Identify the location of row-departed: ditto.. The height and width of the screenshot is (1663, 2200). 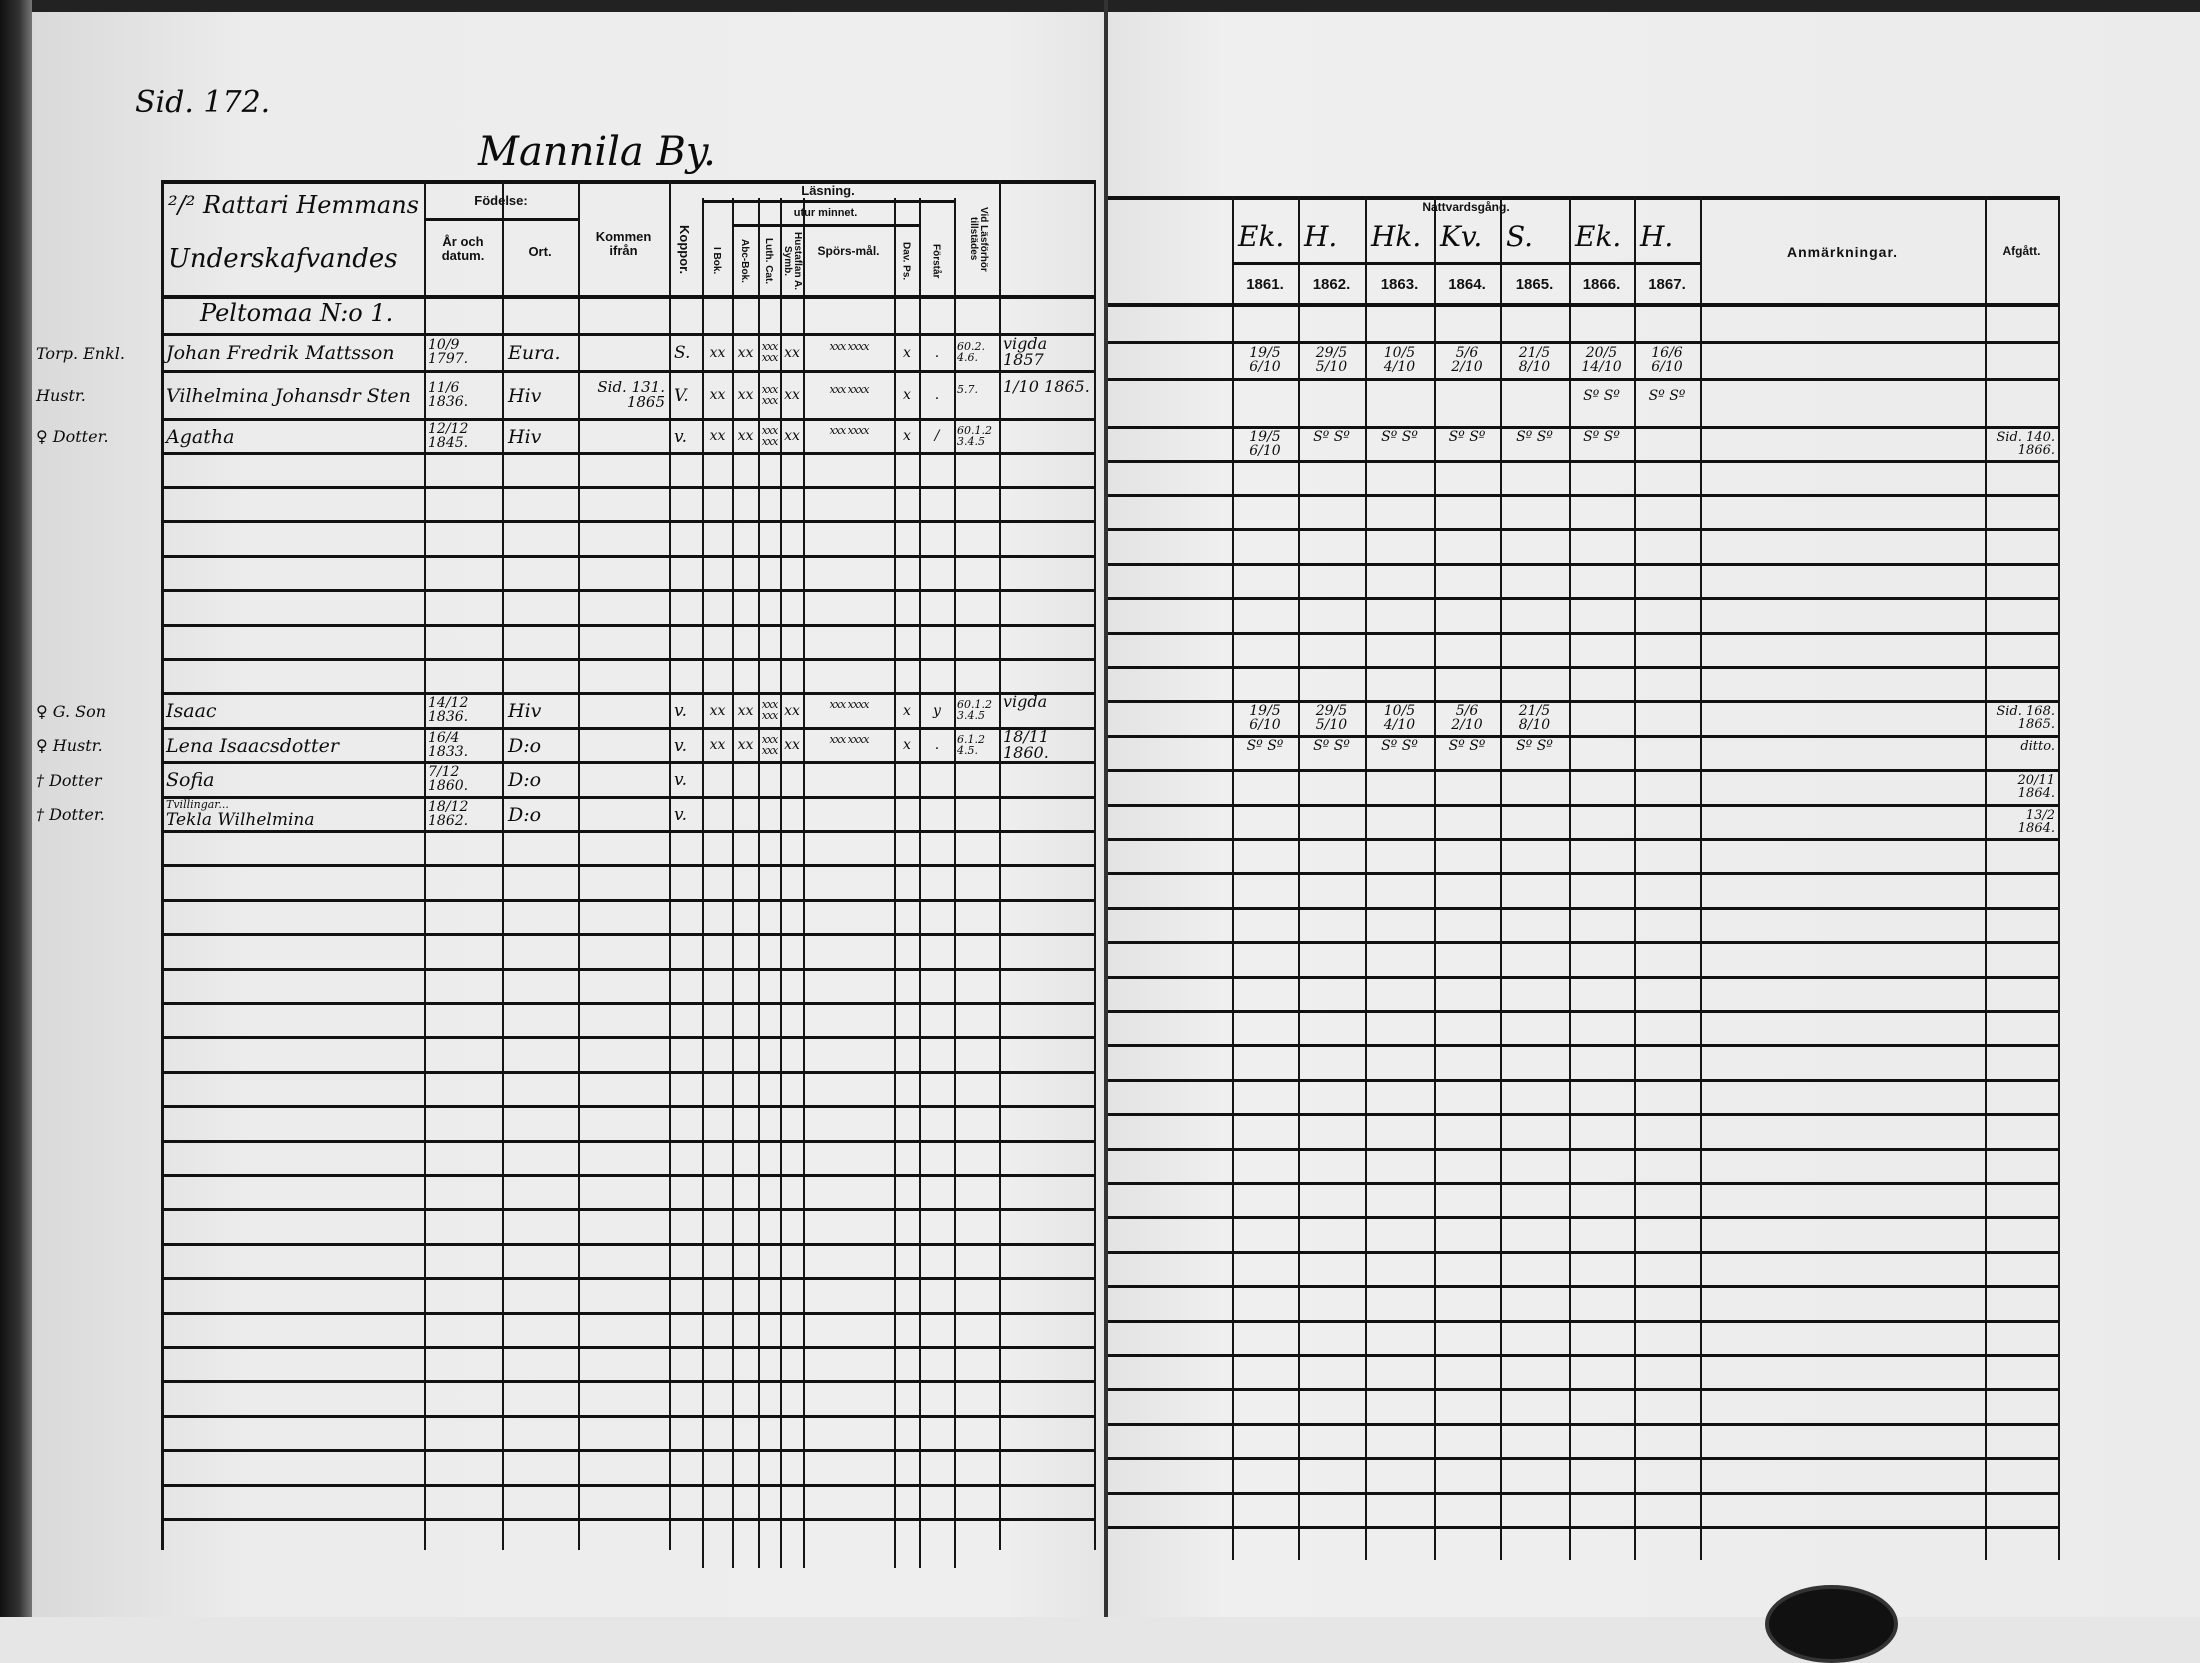
(2037, 746).